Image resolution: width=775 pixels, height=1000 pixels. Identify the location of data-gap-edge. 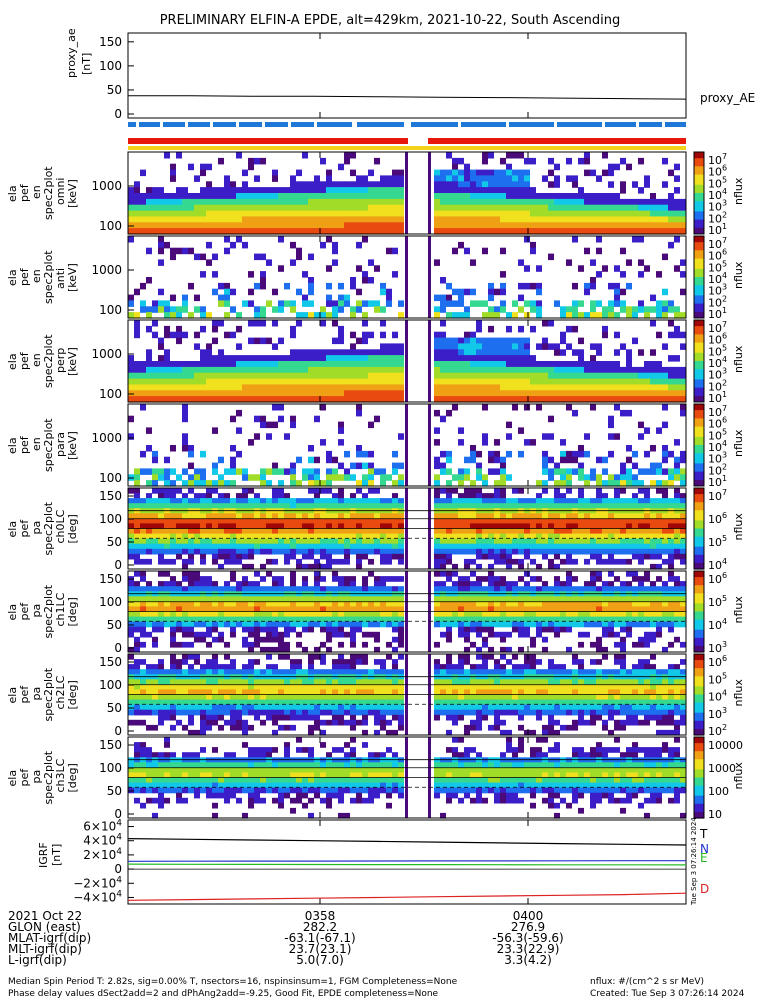
(429, 445).